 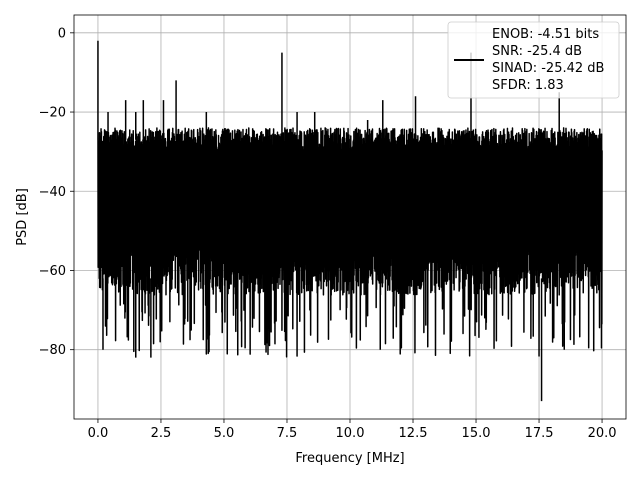 What do you see at coordinates (52, 192) in the screenshot?
I see `y-tick-label: −40` at bounding box center [52, 192].